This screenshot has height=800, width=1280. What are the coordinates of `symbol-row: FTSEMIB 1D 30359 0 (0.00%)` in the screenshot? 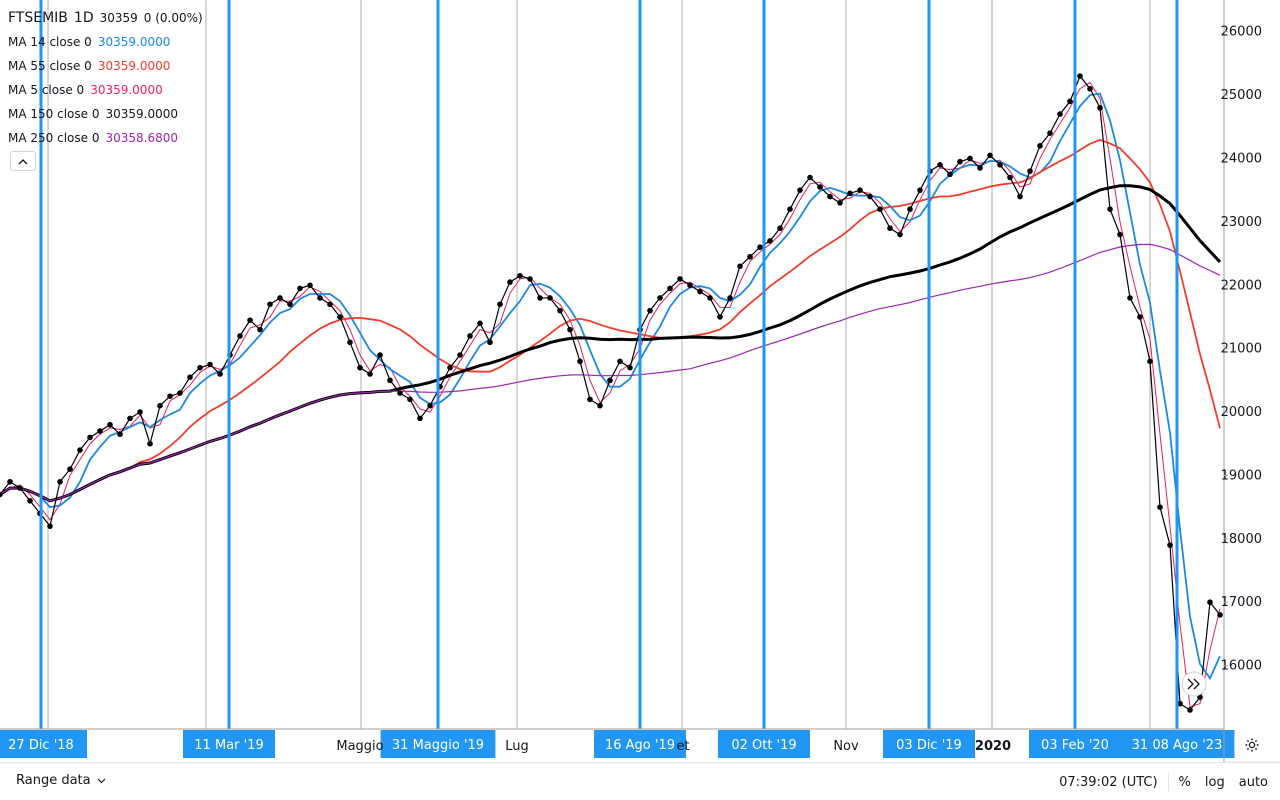 It's located at (105, 18).